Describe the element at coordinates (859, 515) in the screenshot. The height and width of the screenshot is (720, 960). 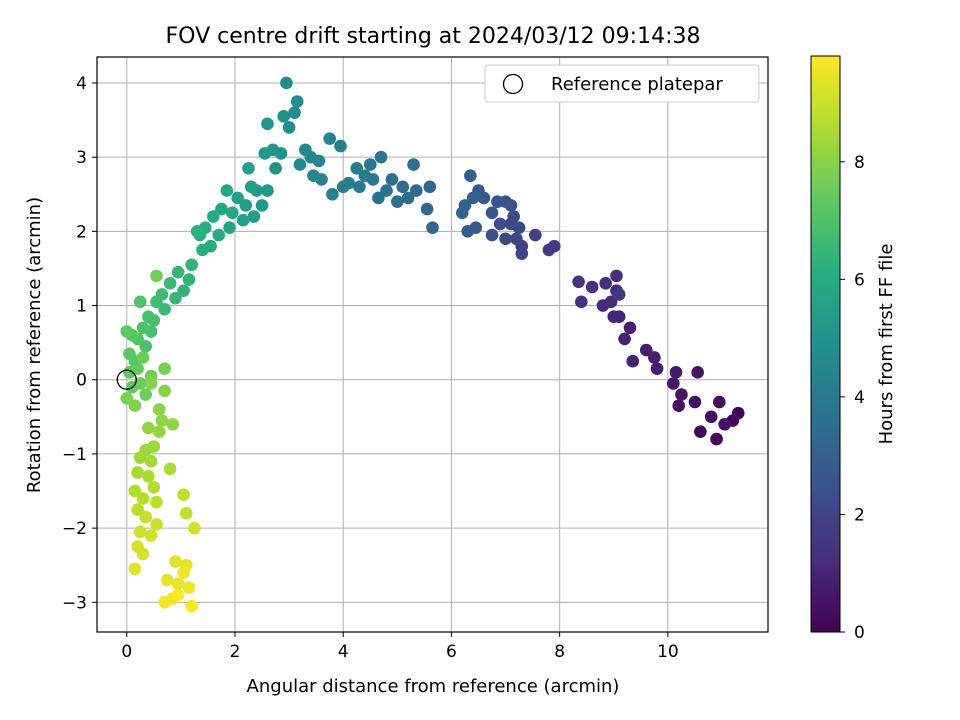
I see `colorbar-tick-label: 2` at that location.